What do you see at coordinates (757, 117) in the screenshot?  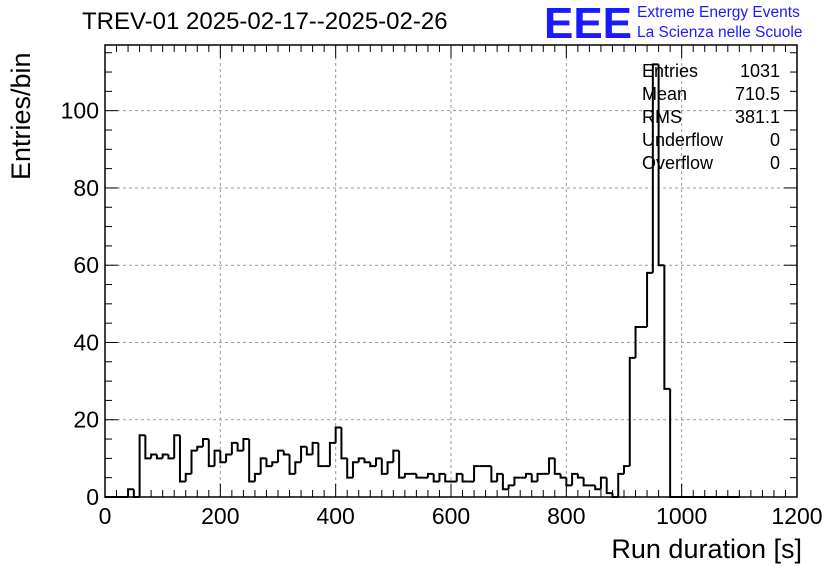 I see `stats-value: 381.1` at bounding box center [757, 117].